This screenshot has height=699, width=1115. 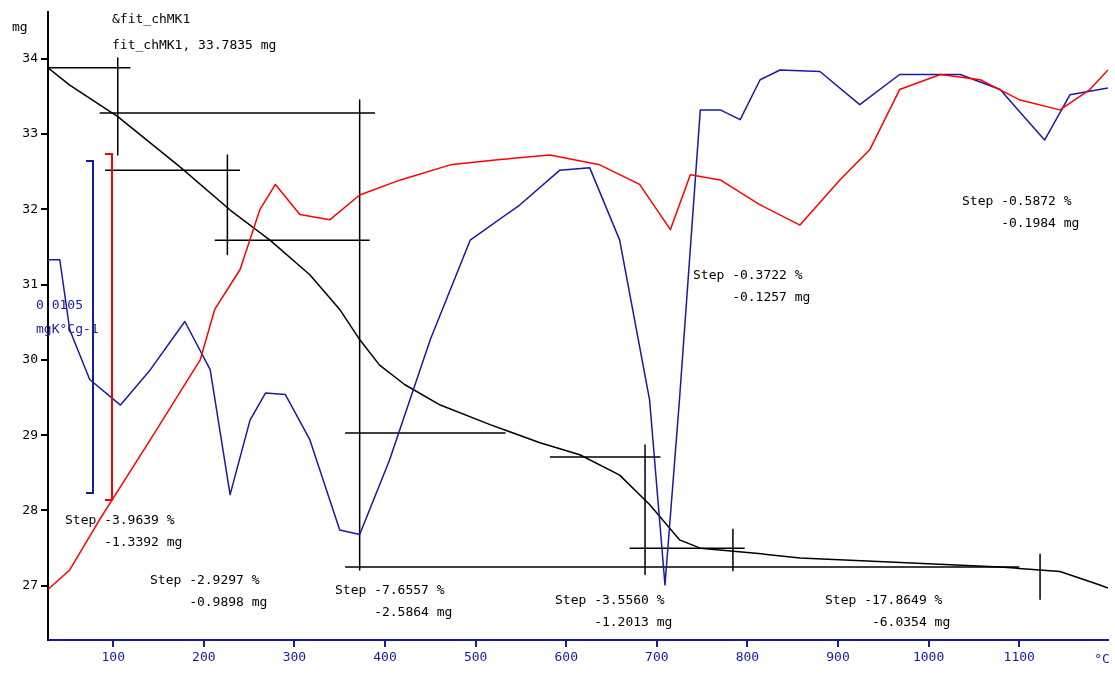 What do you see at coordinates (614, 611) in the screenshot?
I see `annotation: Step -3.5560 % -1.2013 mg` at bounding box center [614, 611].